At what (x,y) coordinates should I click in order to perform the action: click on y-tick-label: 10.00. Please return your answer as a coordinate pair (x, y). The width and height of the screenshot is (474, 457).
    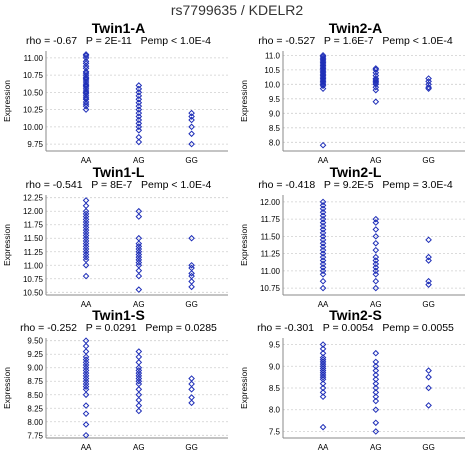
    Looking at the image, I should click on (33, 127).